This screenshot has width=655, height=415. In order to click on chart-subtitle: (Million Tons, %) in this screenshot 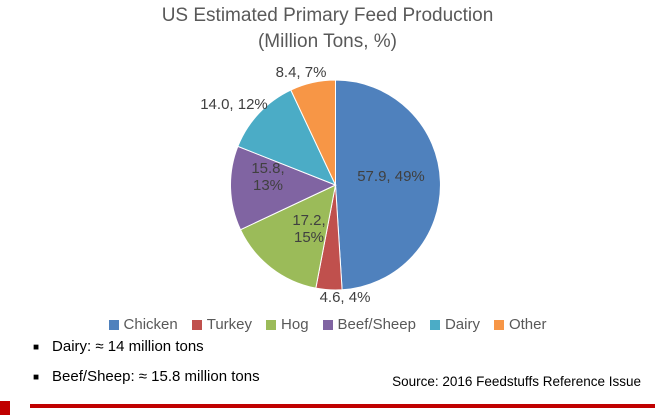, I will do `click(327, 41)`.